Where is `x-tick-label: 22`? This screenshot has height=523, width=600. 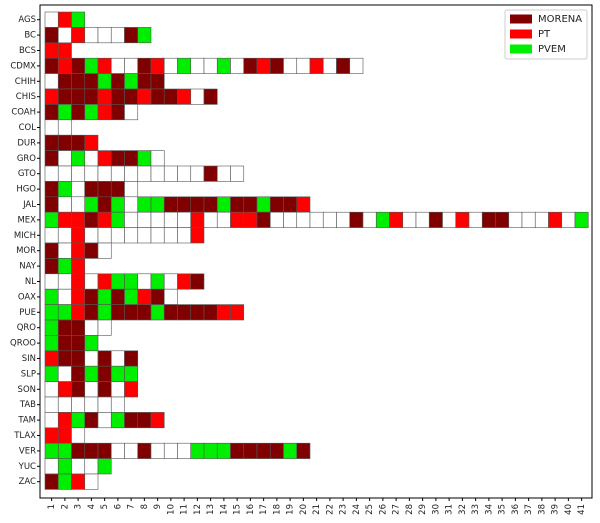
x-tick-label: 22 is located at coordinates (330, 509).